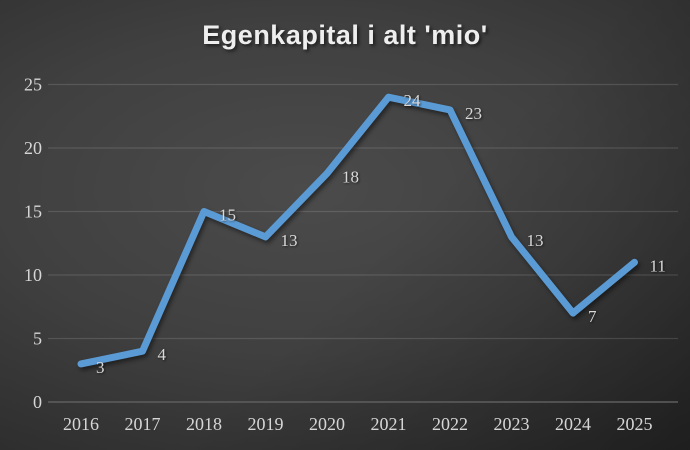 The width and height of the screenshot is (690, 450). I want to click on x-tick-label: 2017, so click(143, 424).